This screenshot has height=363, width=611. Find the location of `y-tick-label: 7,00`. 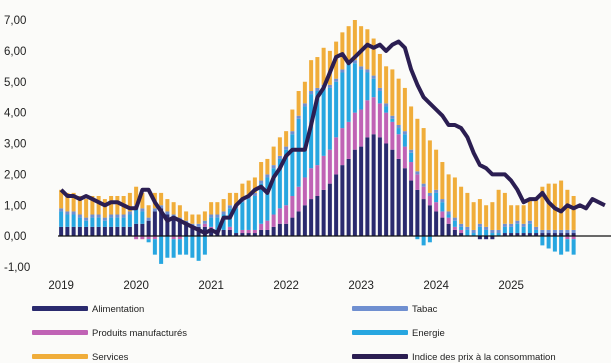

y-tick-label: 7,00 is located at coordinates (15, 21).